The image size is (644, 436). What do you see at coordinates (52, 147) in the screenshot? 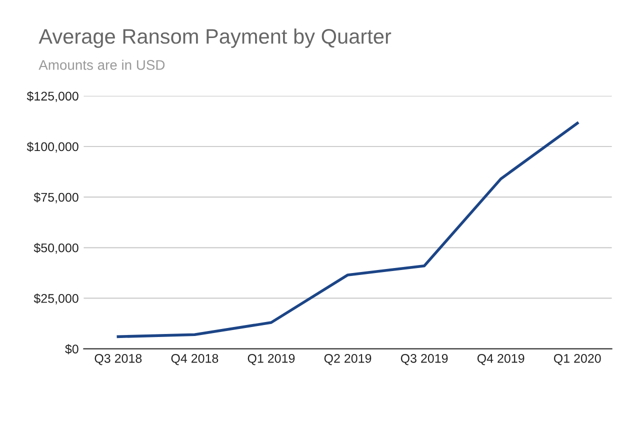
I see `y-tick-label: $100,000` at bounding box center [52, 147].